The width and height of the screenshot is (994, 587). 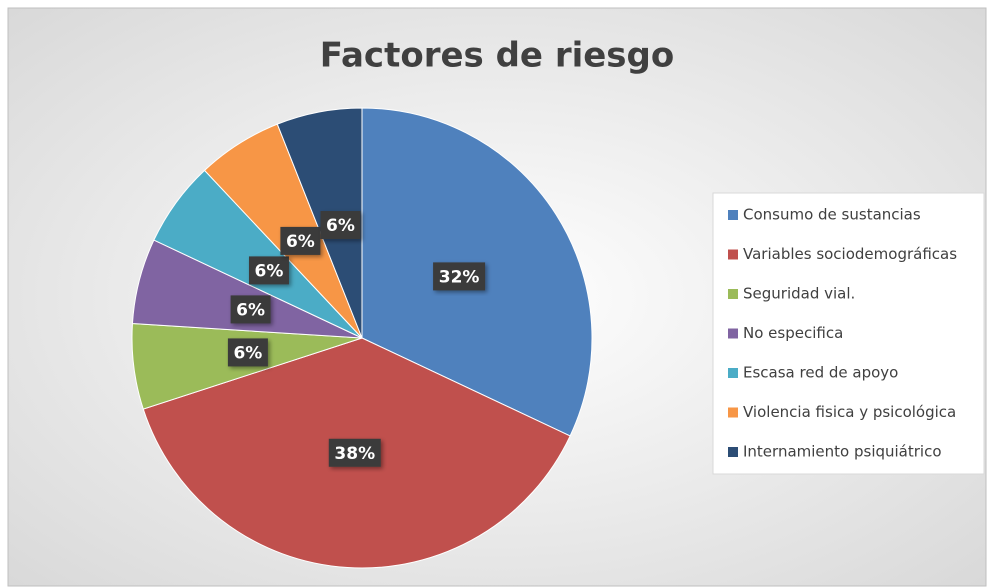 What do you see at coordinates (848, 333) in the screenshot?
I see `legend` at bounding box center [848, 333].